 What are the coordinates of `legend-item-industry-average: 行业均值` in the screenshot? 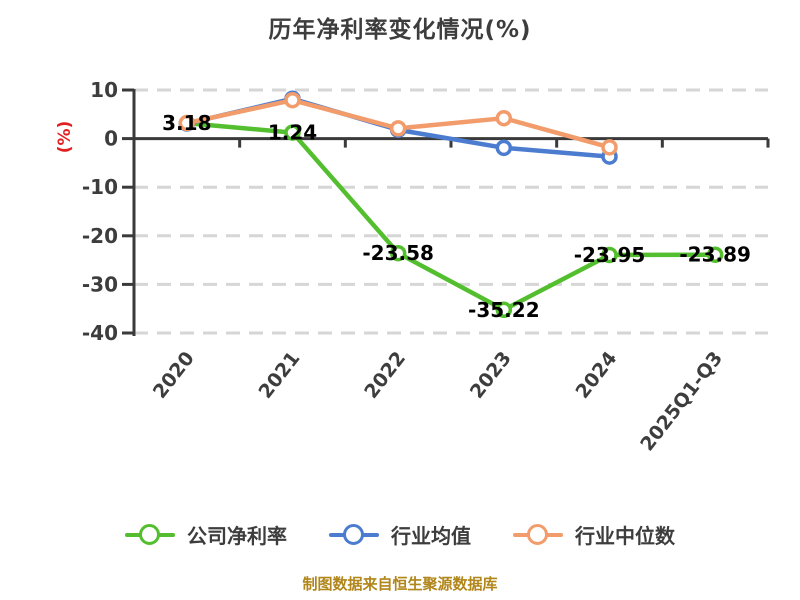 It's located at (400, 534).